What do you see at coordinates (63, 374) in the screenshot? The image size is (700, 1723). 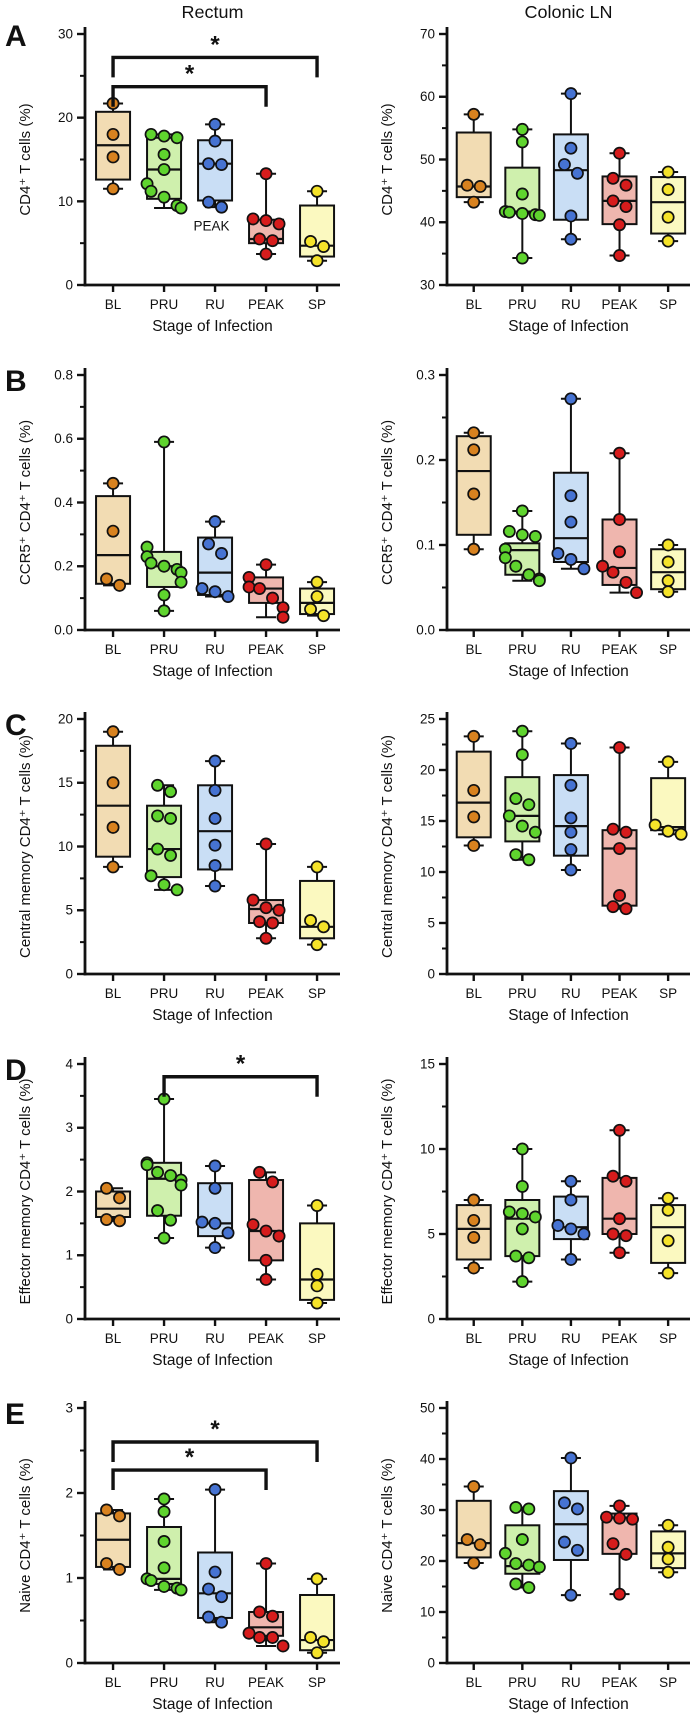 I see `y-tick-label: 0.8` at bounding box center [63, 374].